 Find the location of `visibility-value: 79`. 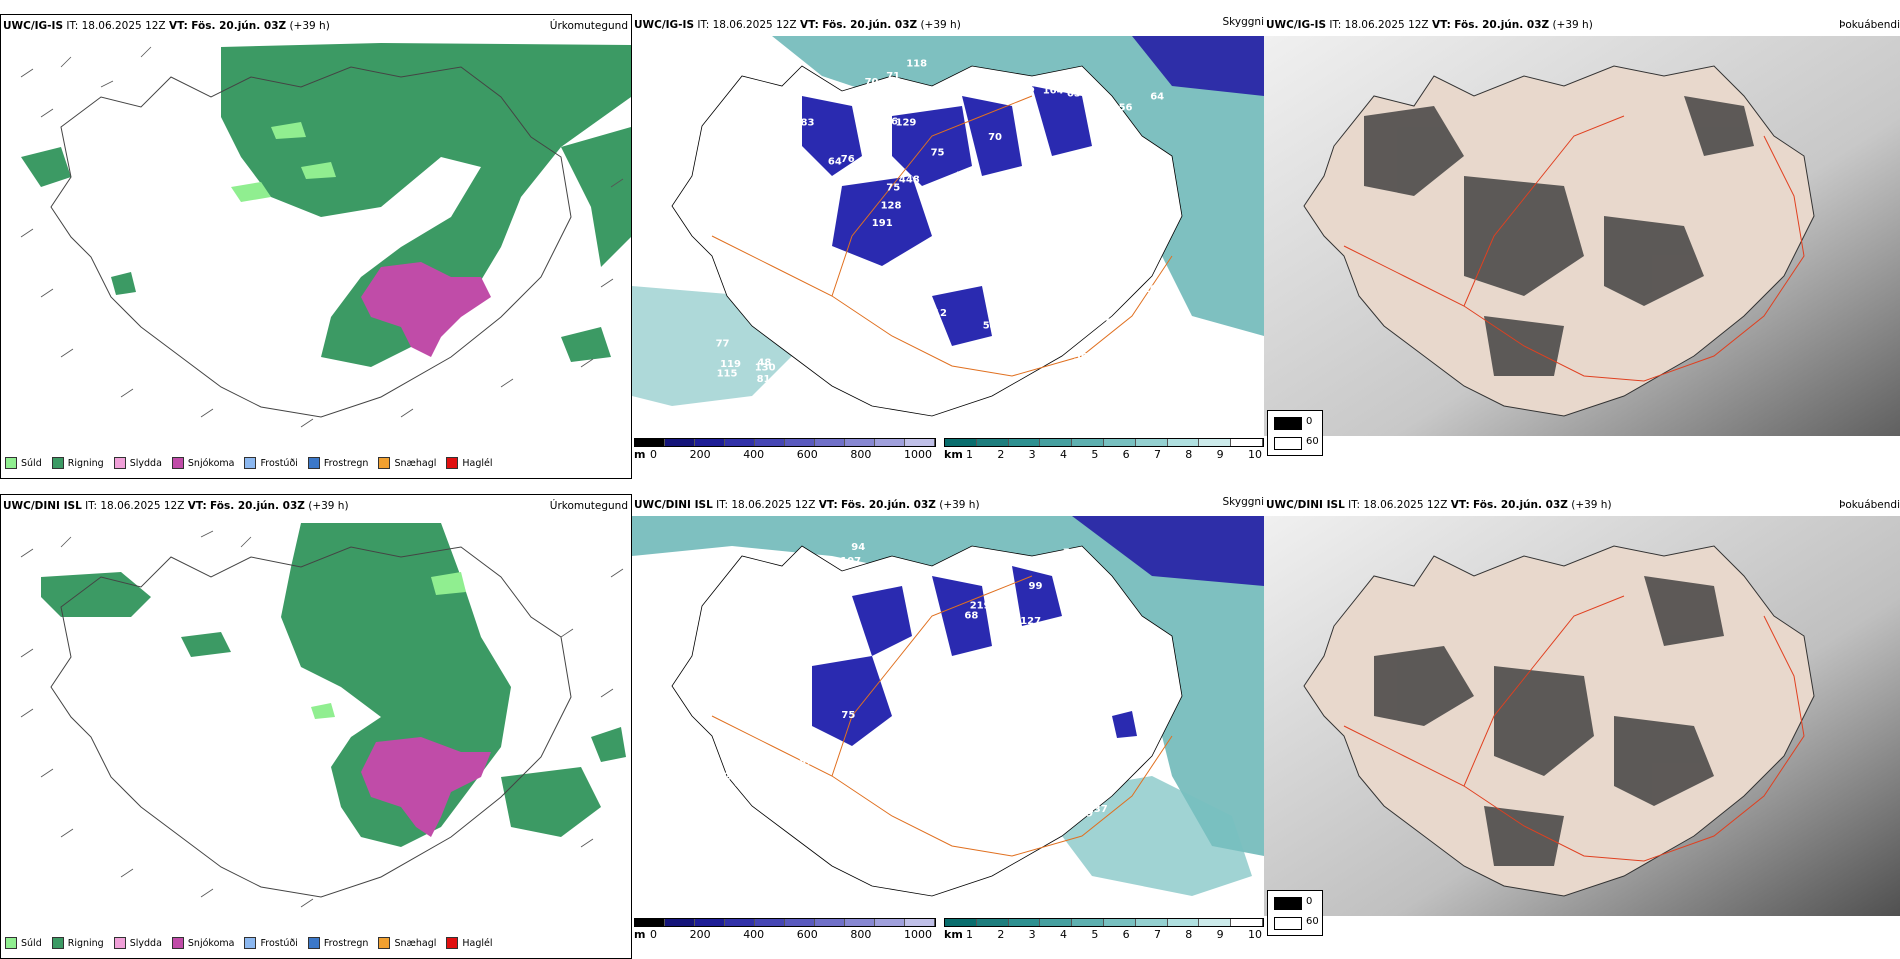

visibility-value: 79 is located at coordinates (1070, 552).